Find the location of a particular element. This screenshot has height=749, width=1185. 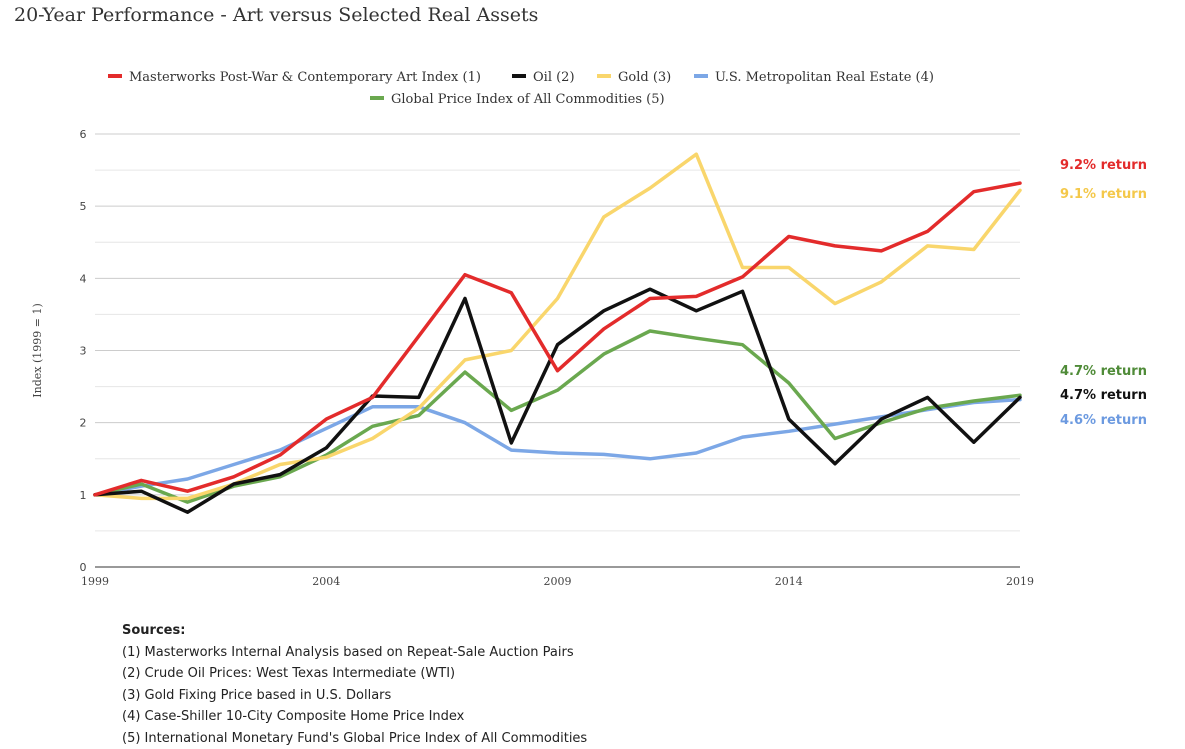

y-tick-label: 5 is located at coordinates (83, 206).